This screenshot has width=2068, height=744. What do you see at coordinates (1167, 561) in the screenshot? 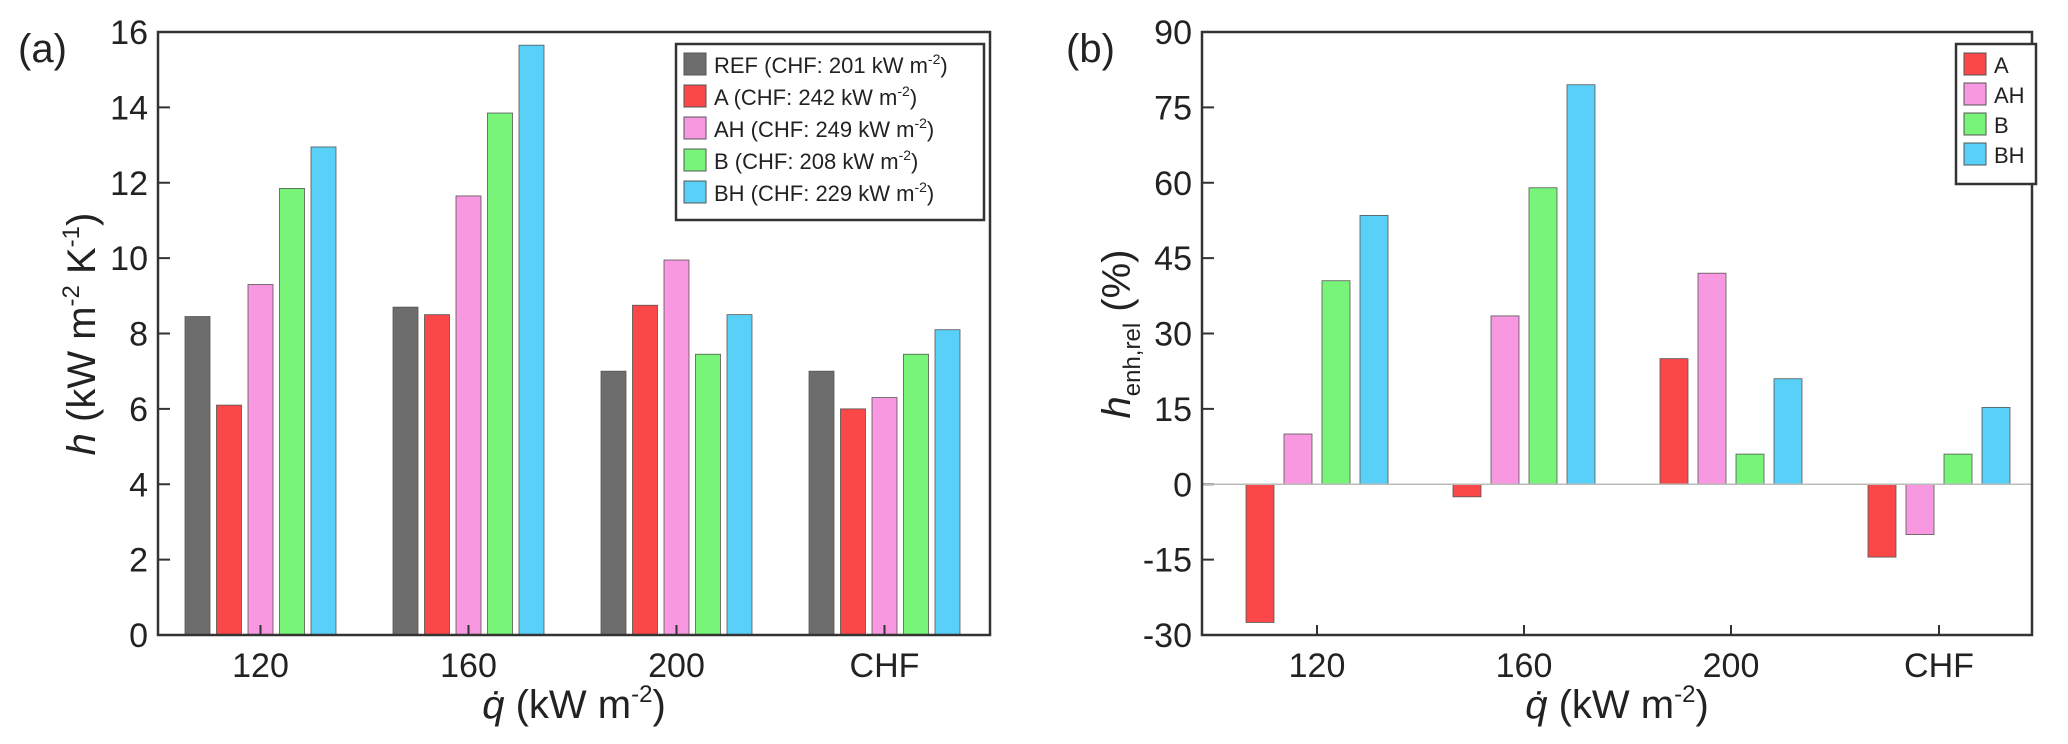
I see `y-tick-label: -15` at bounding box center [1167, 561].